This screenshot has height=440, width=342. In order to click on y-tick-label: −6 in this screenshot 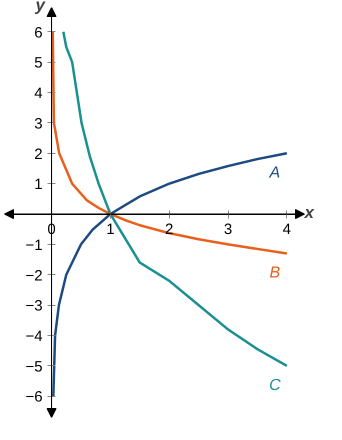, I will do `click(34, 397)`.